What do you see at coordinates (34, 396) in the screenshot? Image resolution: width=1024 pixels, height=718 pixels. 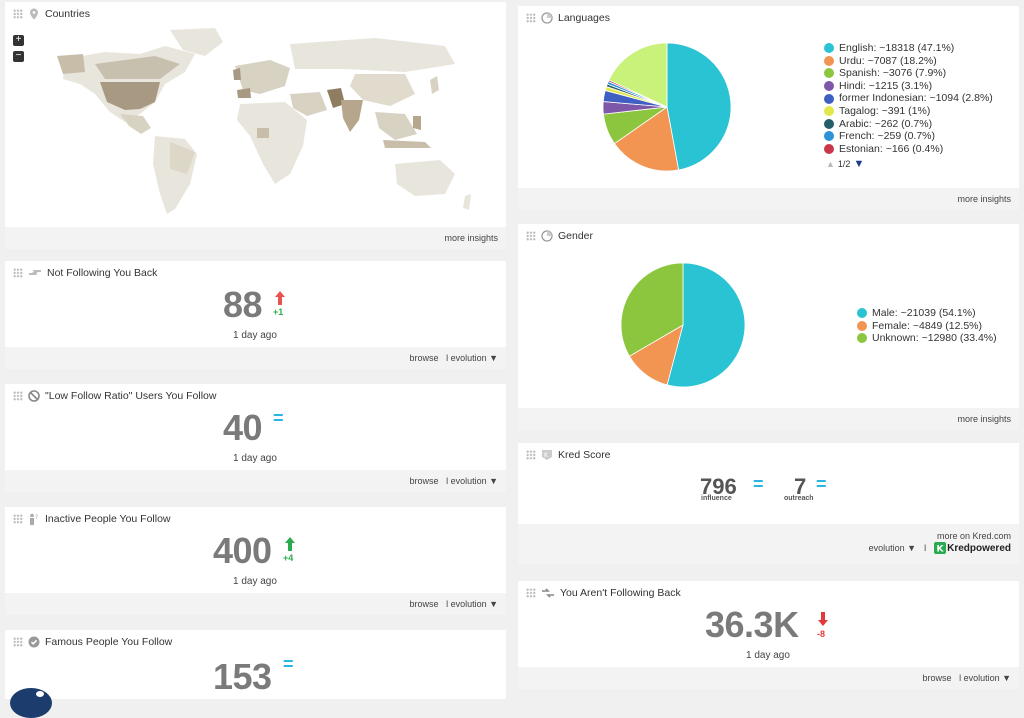 I see `prohibited-icon` at bounding box center [34, 396].